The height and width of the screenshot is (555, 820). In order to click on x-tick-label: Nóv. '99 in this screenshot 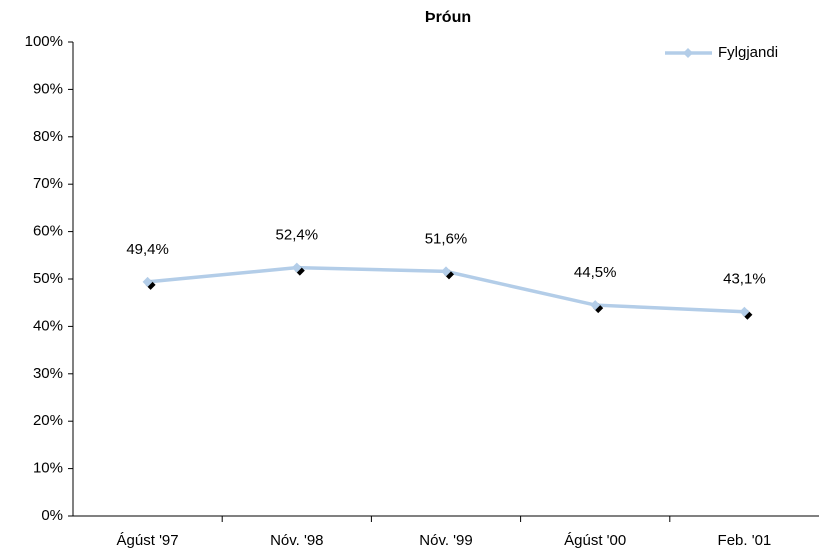, I will do `click(445, 540)`.